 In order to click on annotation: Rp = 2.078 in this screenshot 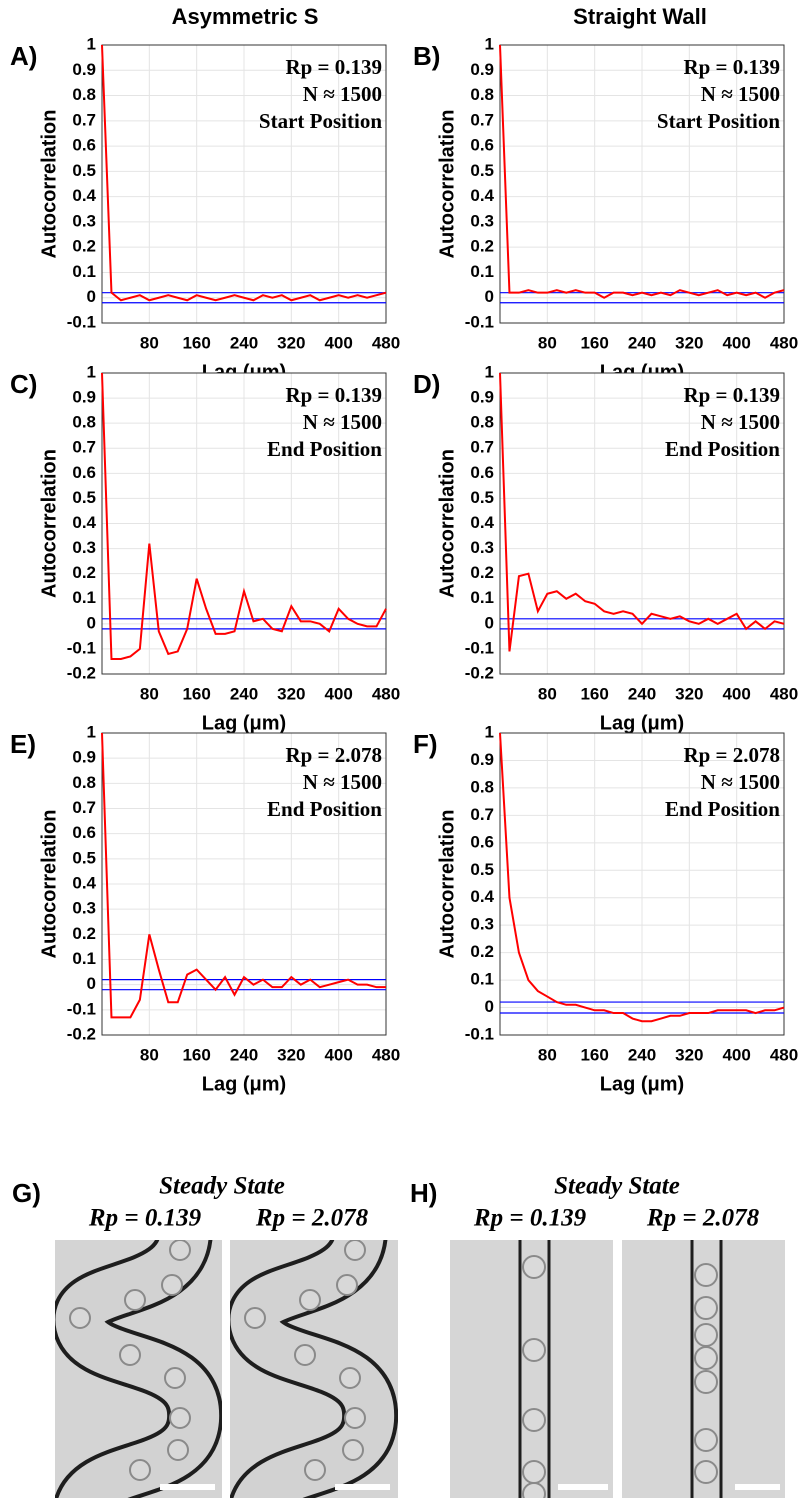, I will do `click(731, 755)`.